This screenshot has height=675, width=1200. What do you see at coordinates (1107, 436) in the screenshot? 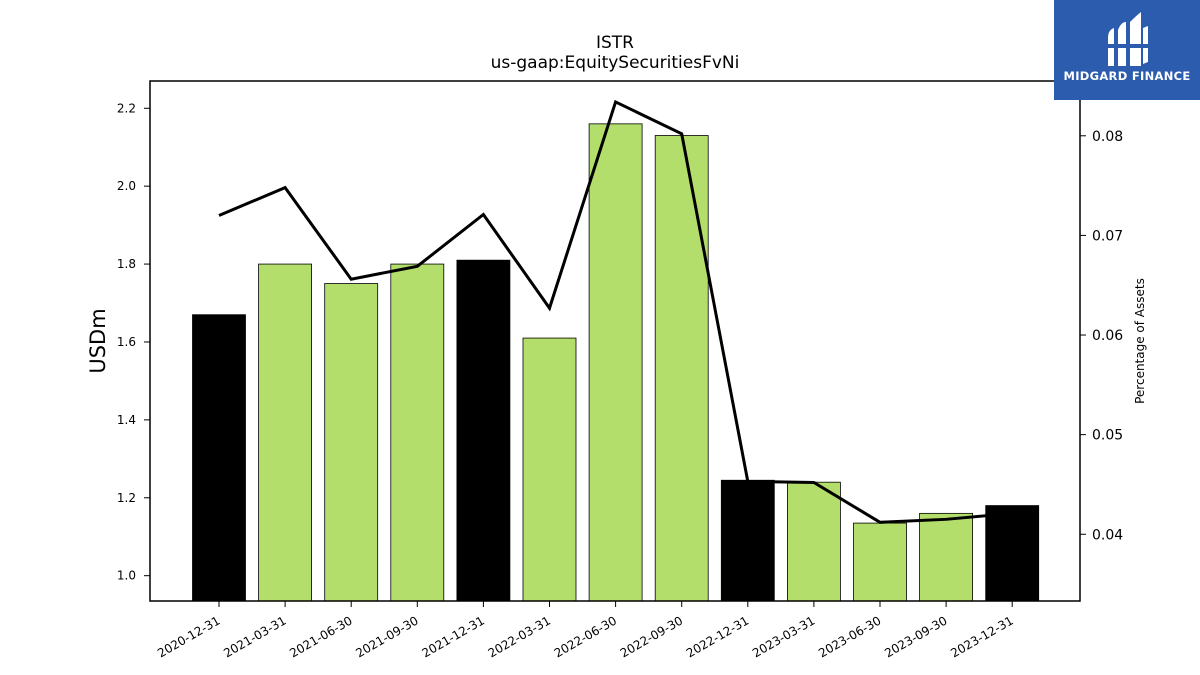
I see `y2-tick-label: 0.05` at bounding box center [1107, 436].